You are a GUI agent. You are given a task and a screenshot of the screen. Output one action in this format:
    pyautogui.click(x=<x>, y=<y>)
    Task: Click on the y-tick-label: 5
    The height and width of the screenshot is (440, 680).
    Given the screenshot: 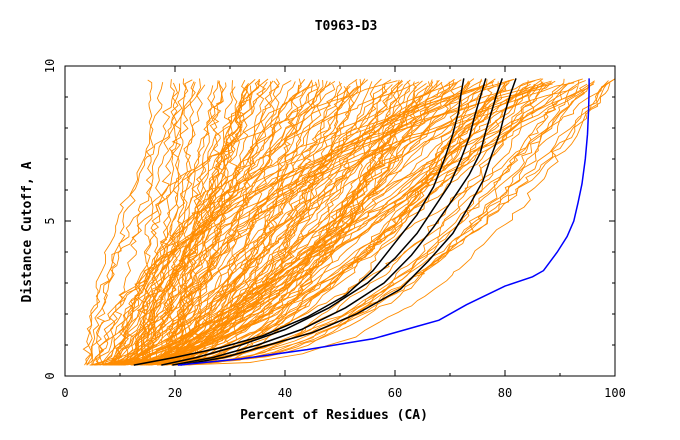 What is the action you would take?
    pyautogui.click(x=50, y=220)
    